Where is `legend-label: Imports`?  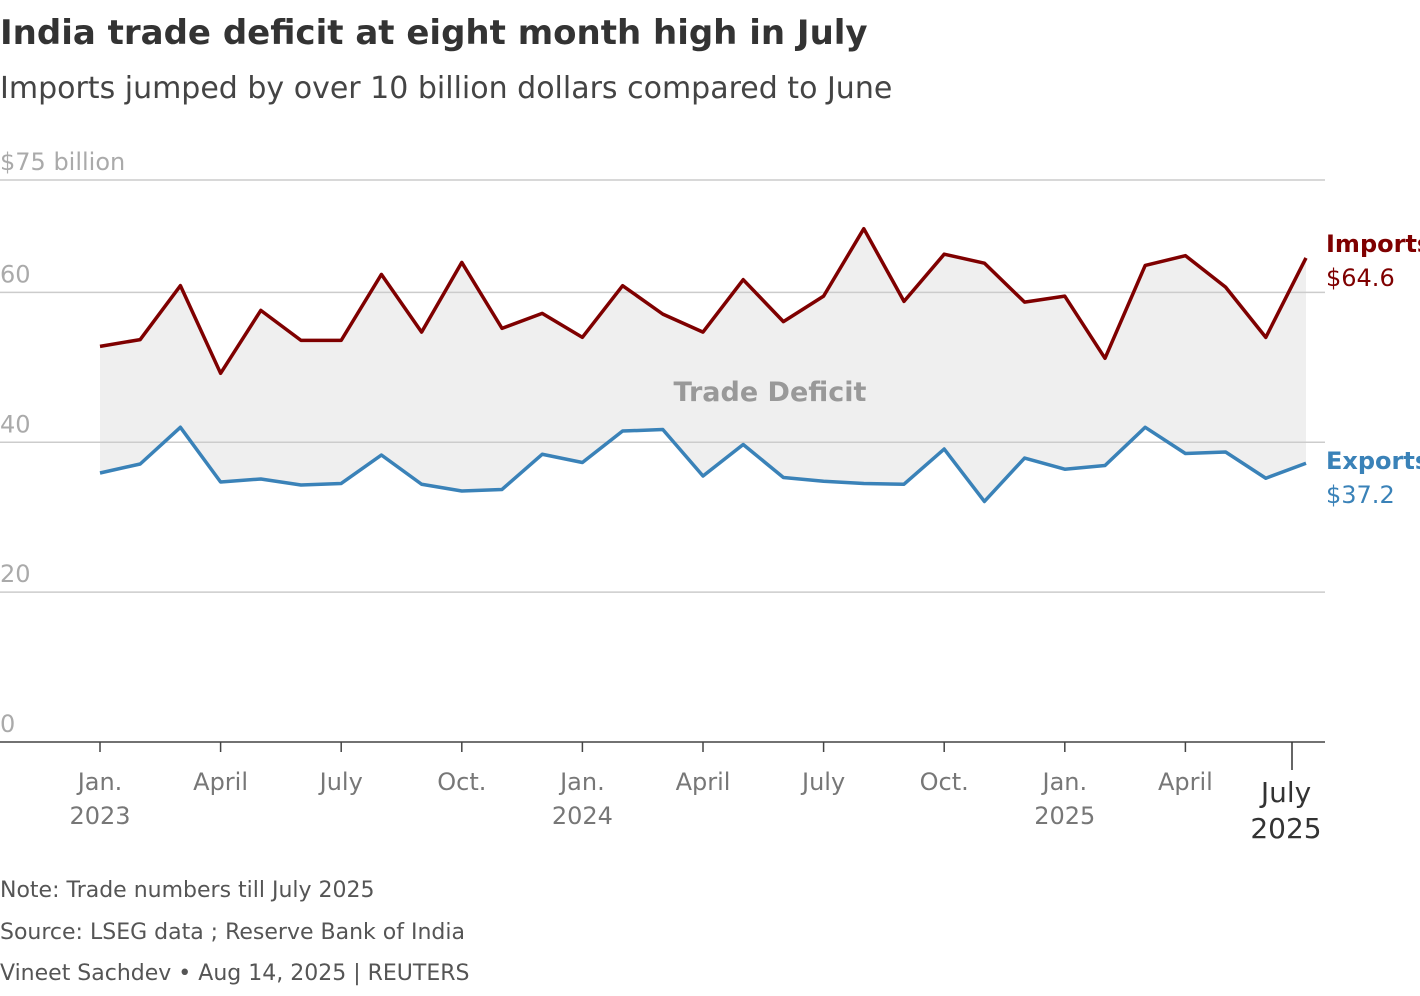
legend-label: Imports is located at coordinates (1373, 244).